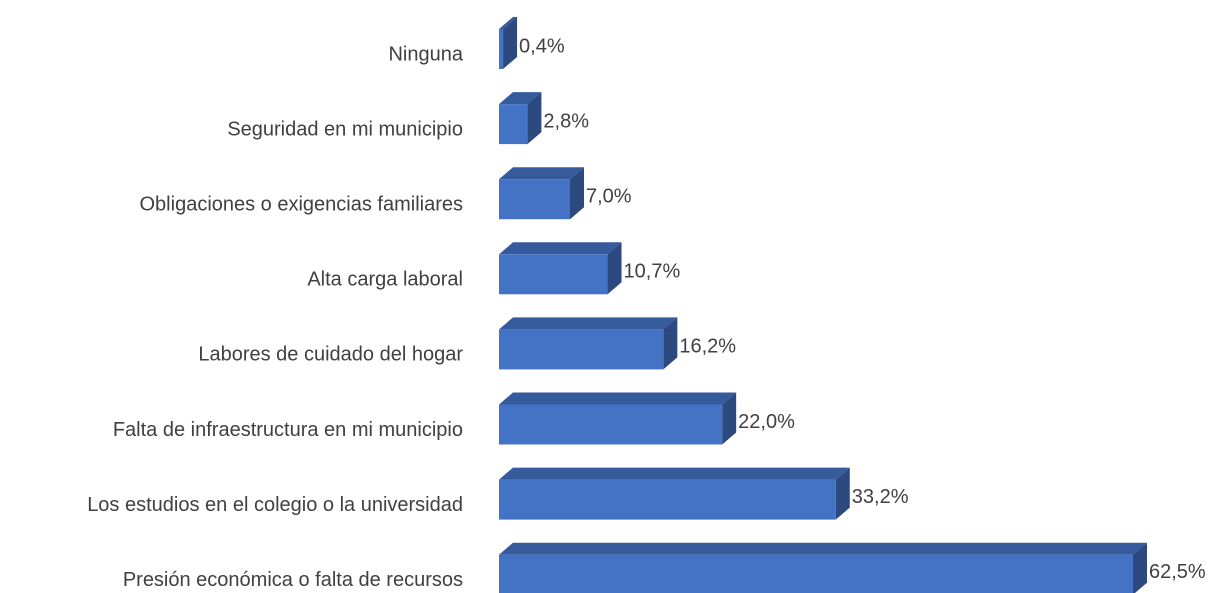 The width and height of the screenshot is (1216, 593). What do you see at coordinates (652, 272) in the screenshot?
I see `value-label: 10,7%` at bounding box center [652, 272].